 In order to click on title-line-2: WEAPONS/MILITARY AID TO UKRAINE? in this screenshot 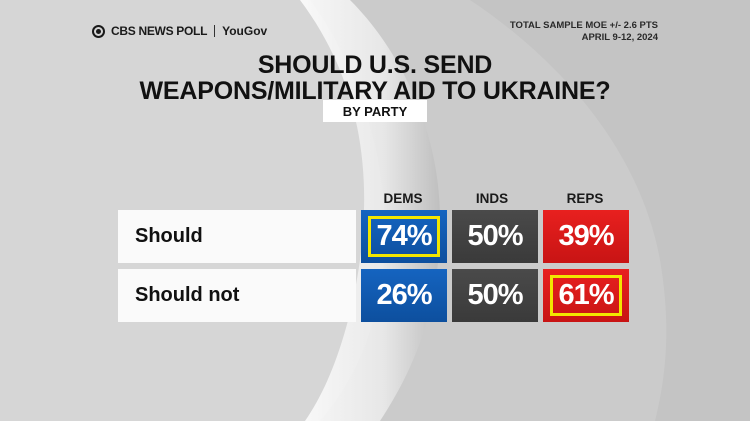, I will do `click(375, 91)`.